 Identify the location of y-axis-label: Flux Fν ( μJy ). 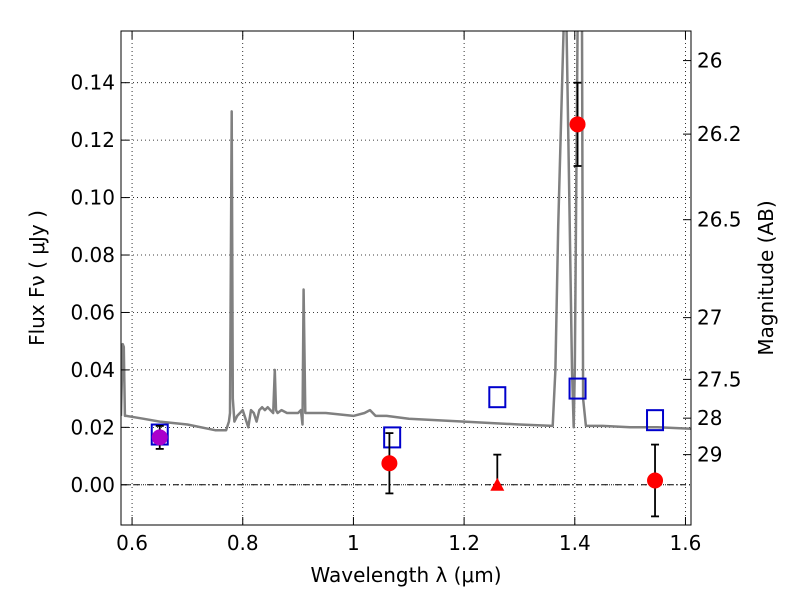
(37, 278).